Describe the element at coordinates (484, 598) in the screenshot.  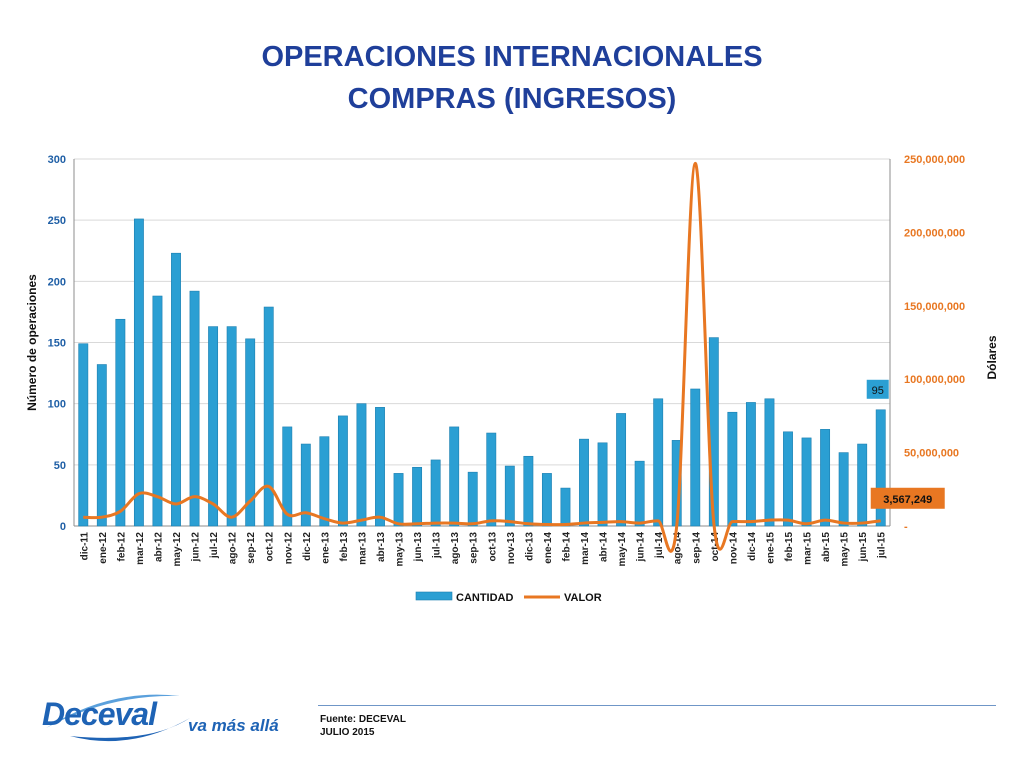
I see `legend-cantidad-label: CANTIDAD` at that location.